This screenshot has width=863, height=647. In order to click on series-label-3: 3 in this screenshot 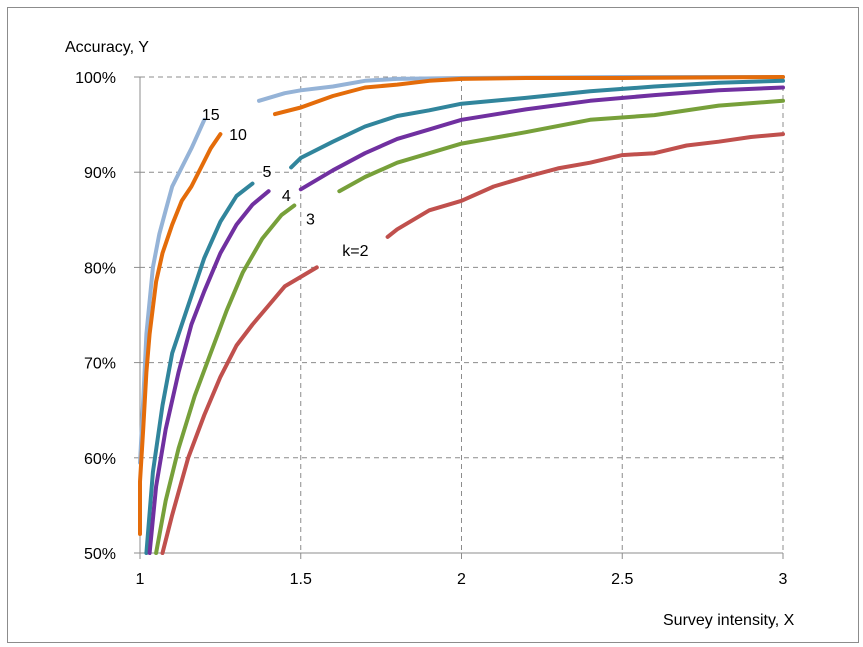, I will do `click(310, 220)`.